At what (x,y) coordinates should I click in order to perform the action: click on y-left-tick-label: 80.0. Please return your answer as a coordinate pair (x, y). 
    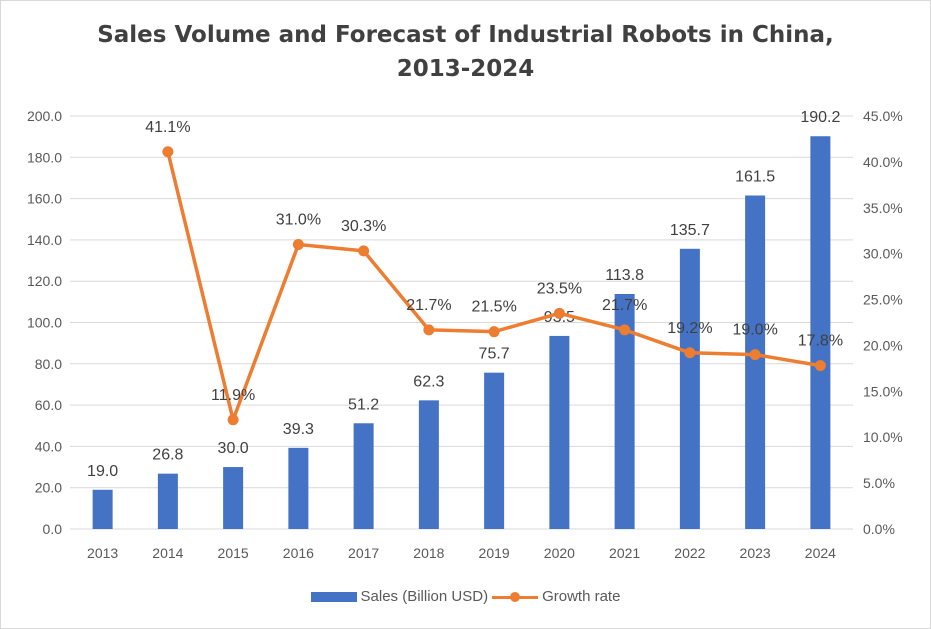
    Looking at the image, I should click on (48, 364).